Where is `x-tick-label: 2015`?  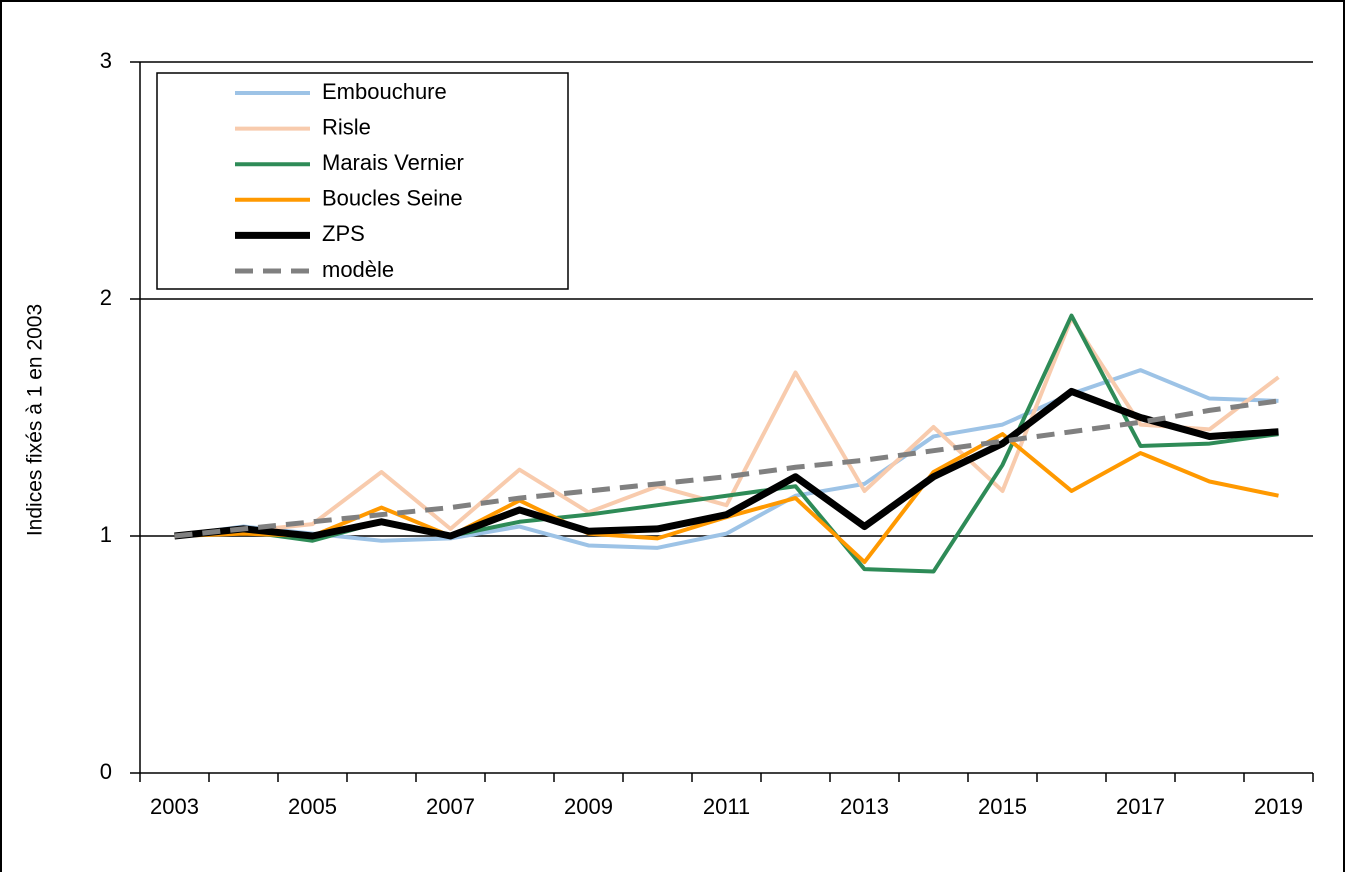
x-tick-label: 2015 is located at coordinates (1002, 806).